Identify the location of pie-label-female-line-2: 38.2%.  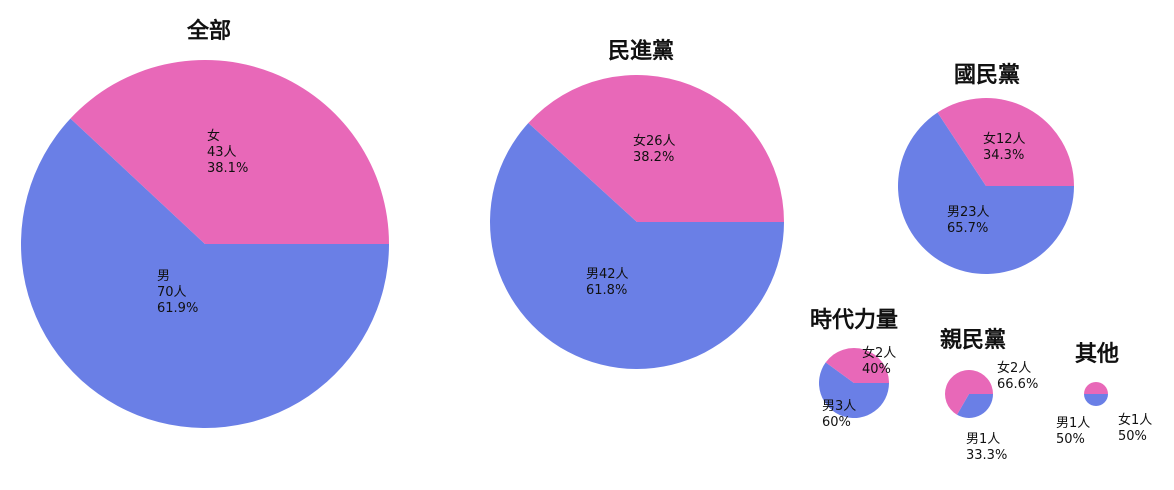
(653, 157).